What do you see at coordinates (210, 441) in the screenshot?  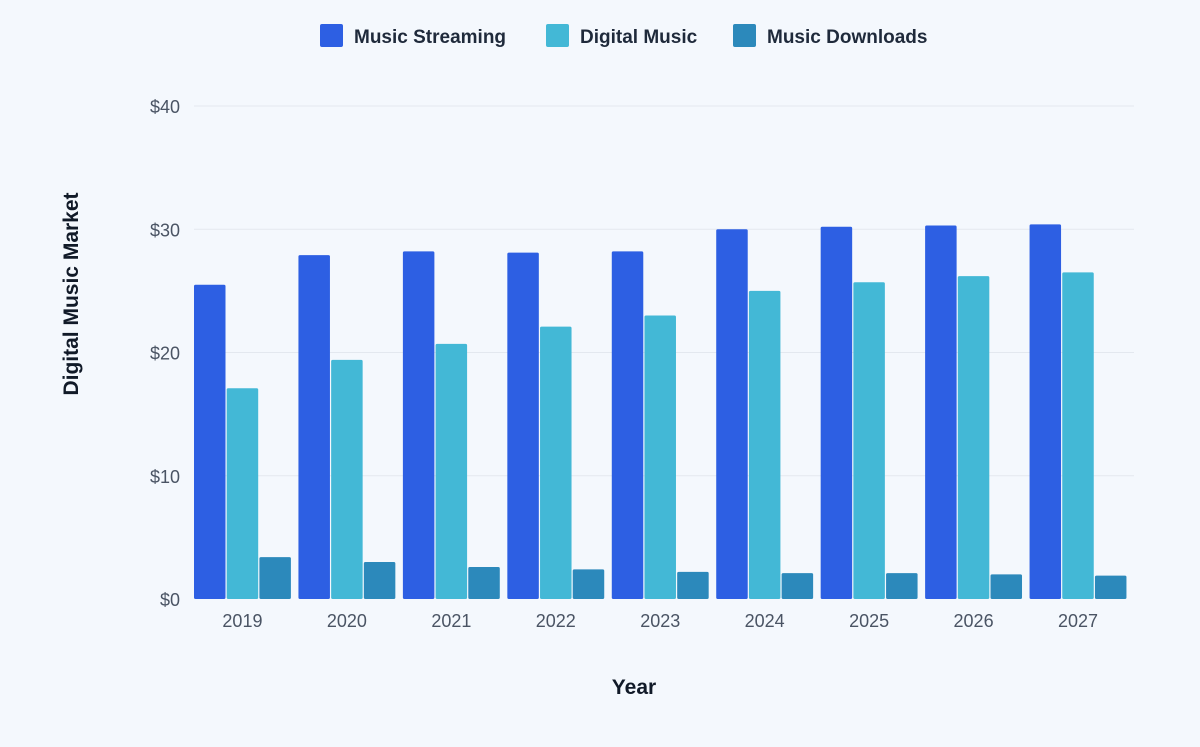 I see `bar-music-streaming-2019` at bounding box center [210, 441].